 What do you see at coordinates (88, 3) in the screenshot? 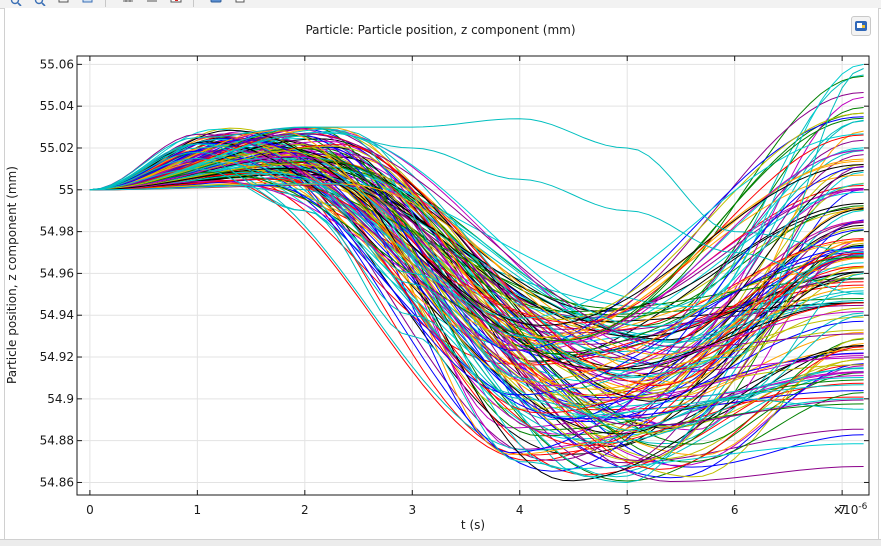
I see `zoom-box-icon` at bounding box center [88, 3].